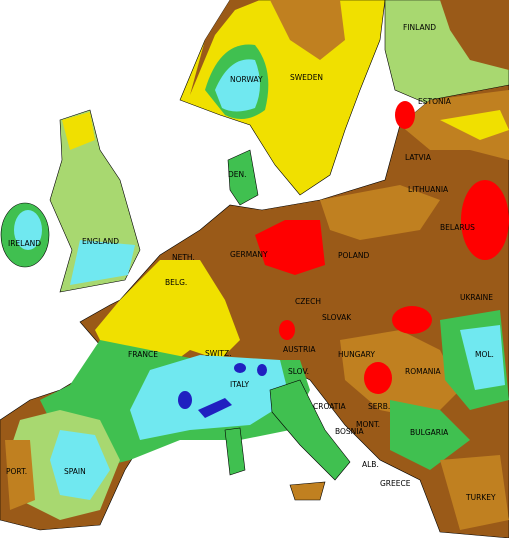 The width and height of the screenshot is (509, 538). Describe the element at coordinates (100, 241) in the screenshot. I see `country-label: ENGLAND` at that location.